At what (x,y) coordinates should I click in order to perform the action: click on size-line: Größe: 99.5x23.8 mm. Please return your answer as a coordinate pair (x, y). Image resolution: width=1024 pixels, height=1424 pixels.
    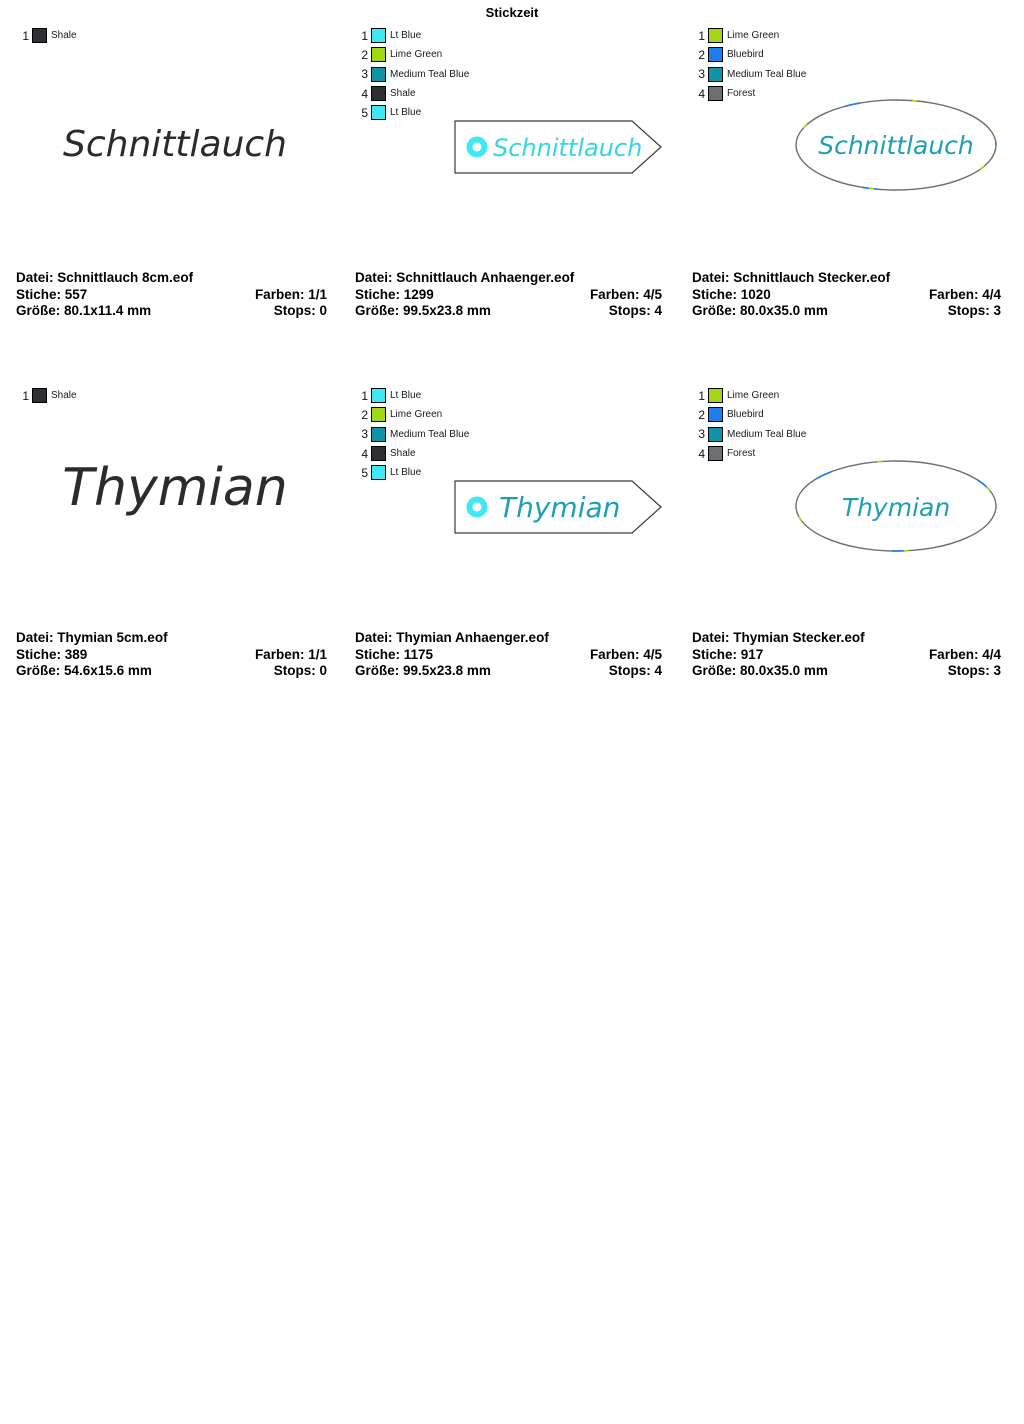
    Looking at the image, I should click on (423, 311).